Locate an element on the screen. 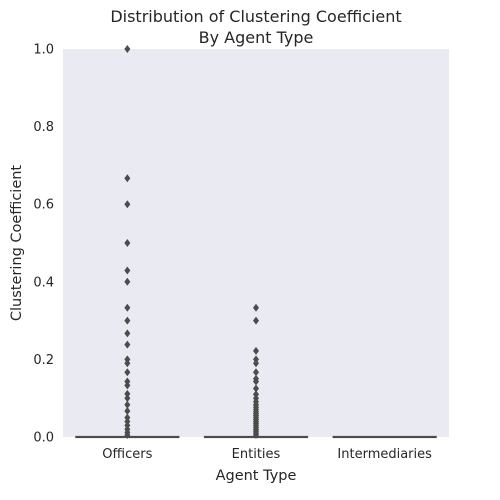 The width and height of the screenshot is (500, 500). box-entities is located at coordinates (256, 371).